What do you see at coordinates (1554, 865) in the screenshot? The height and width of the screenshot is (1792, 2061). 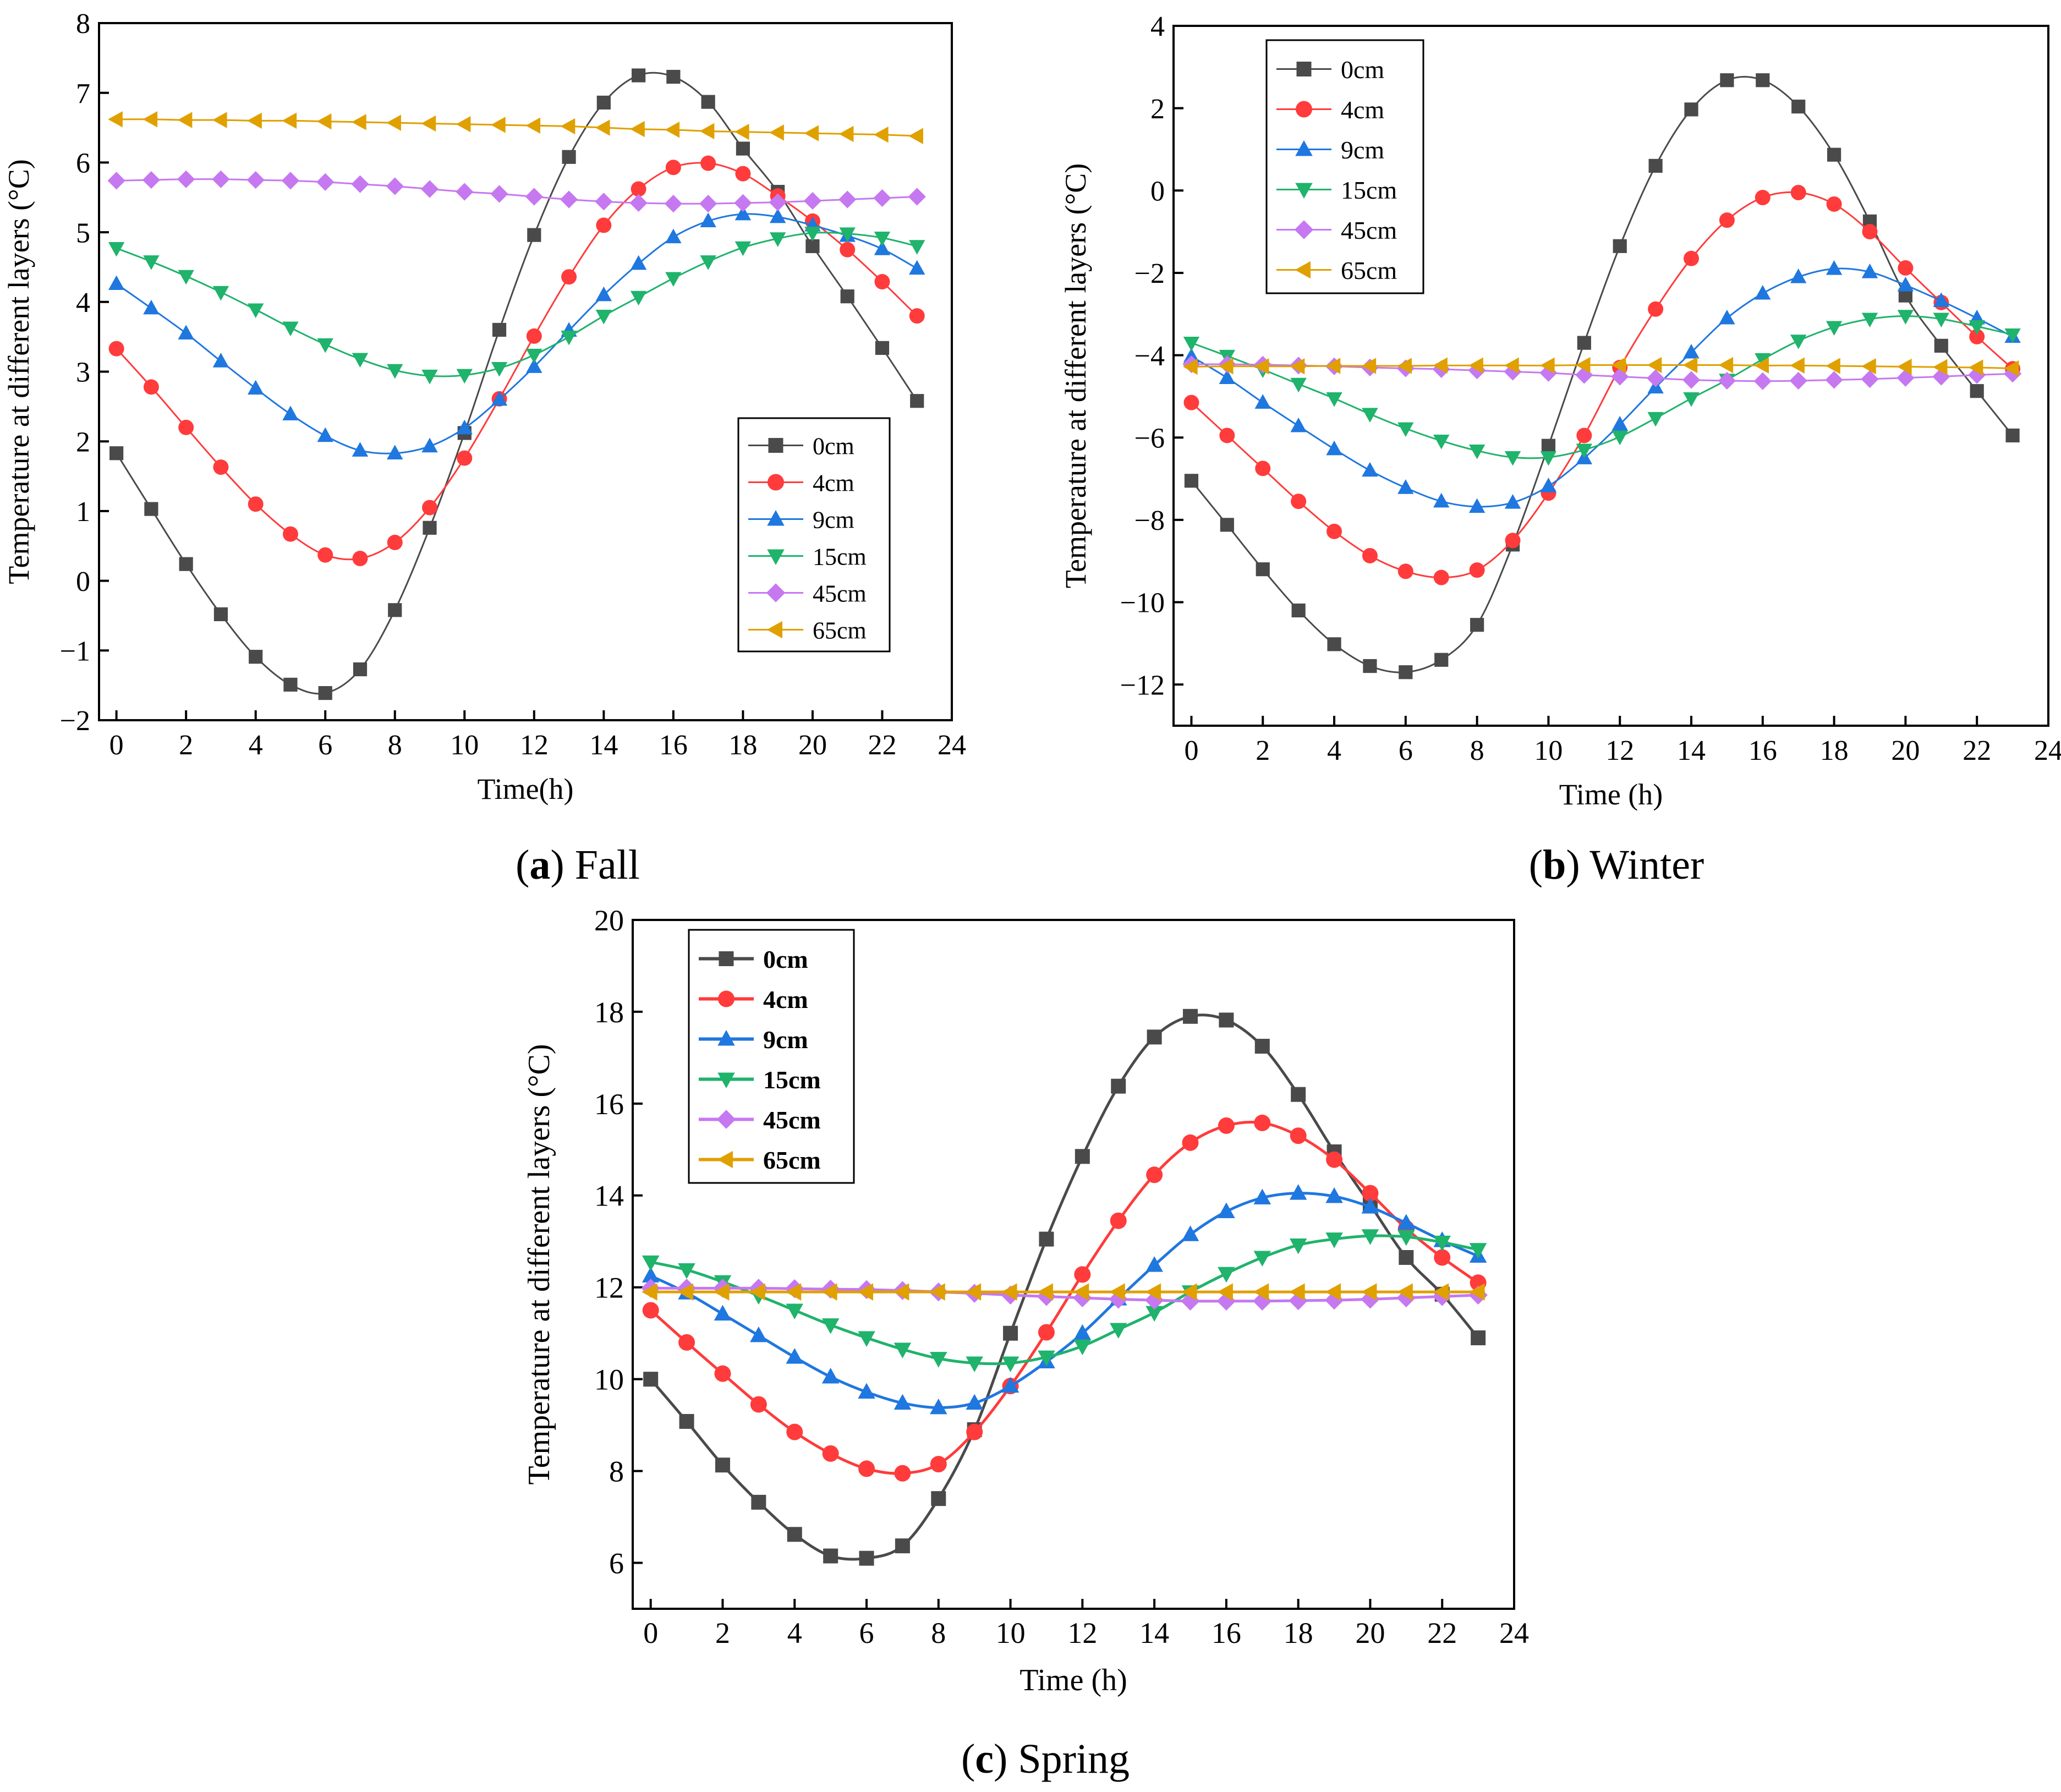 I see `caption-winter-letter: b` at bounding box center [1554, 865].